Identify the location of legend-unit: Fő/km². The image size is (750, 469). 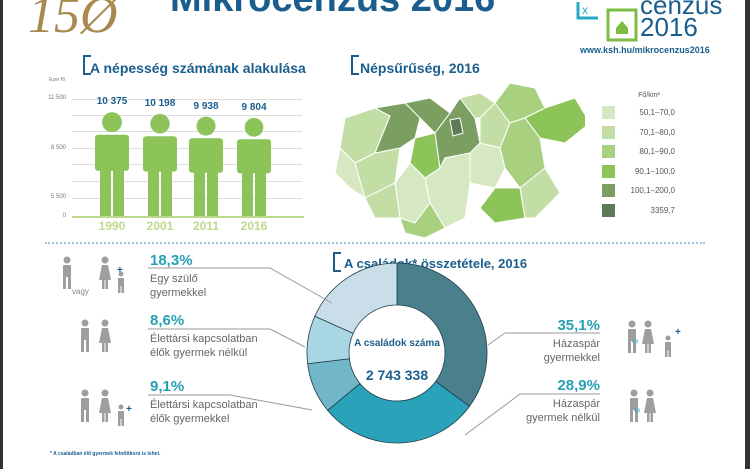
(649, 95).